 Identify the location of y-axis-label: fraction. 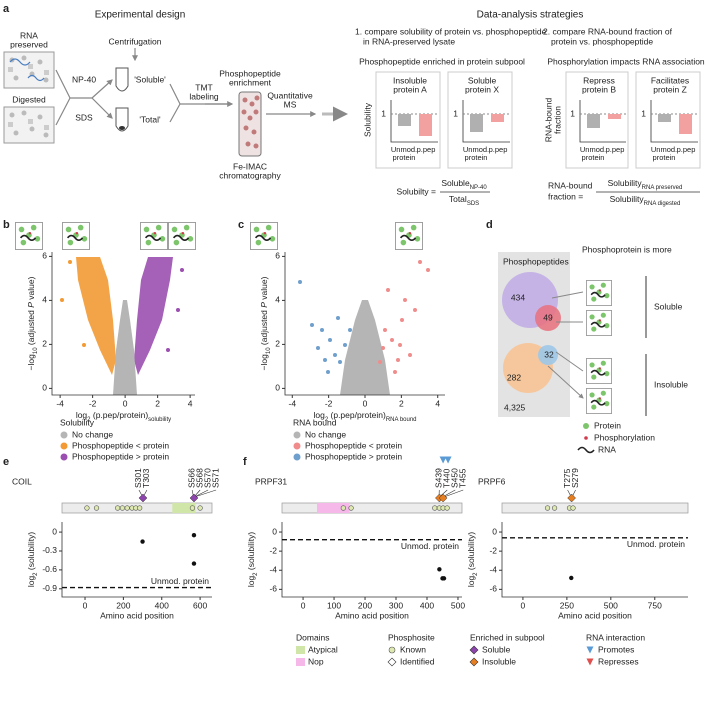
(557, 120).